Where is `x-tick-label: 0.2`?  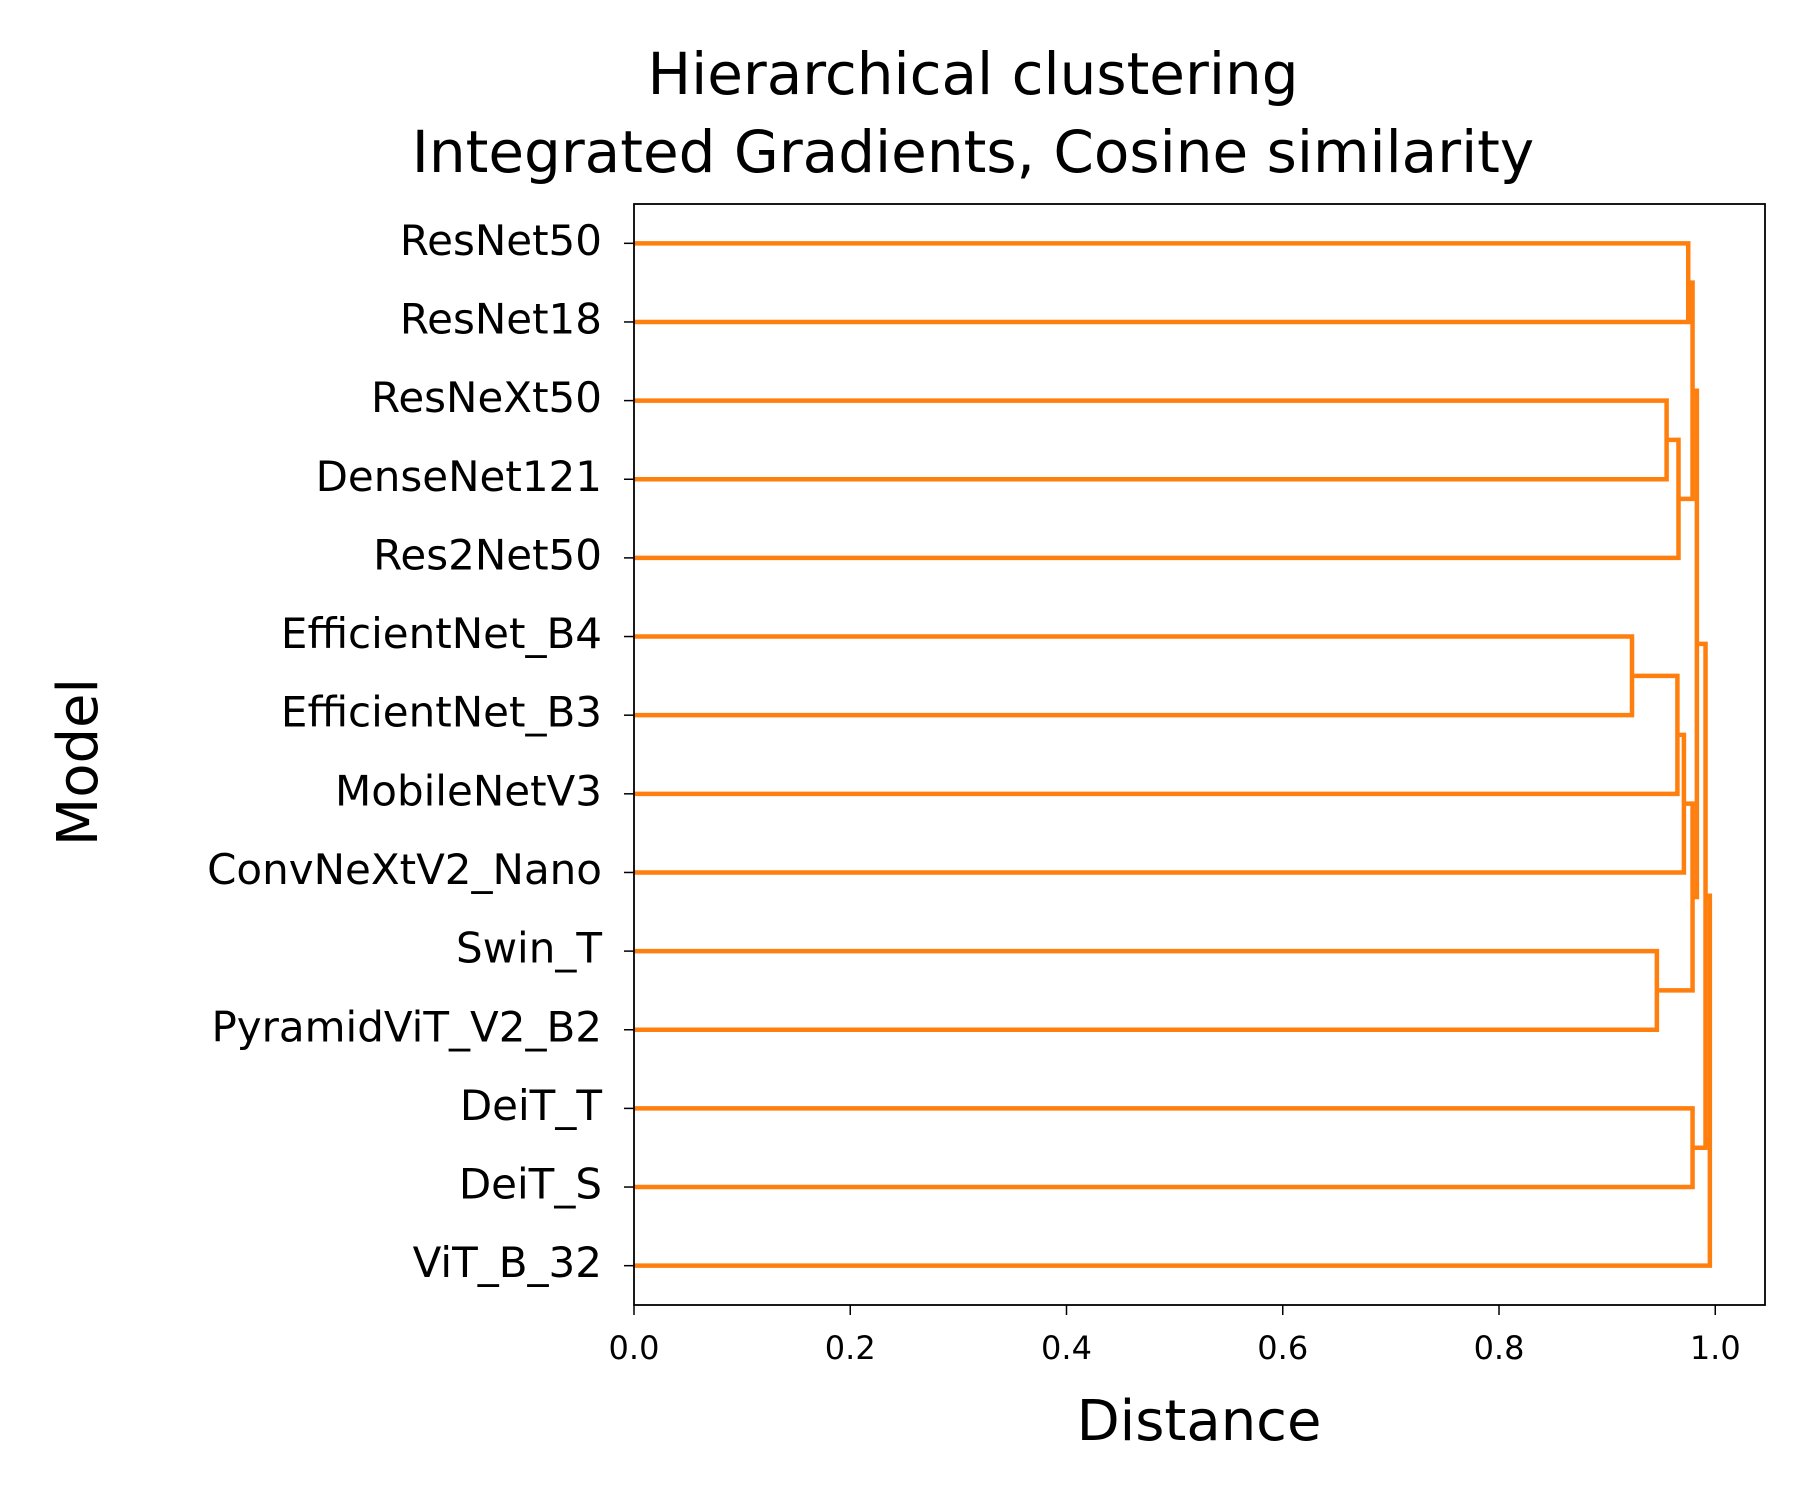
x-tick-label: 0.2 is located at coordinates (850, 1348).